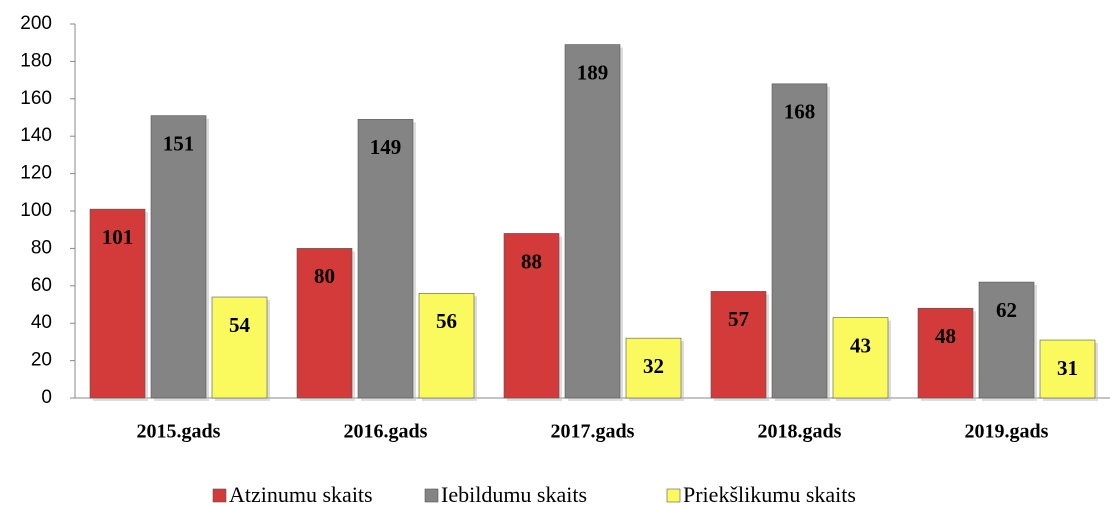 The image size is (1110, 508). I want to click on data-label: 31, so click(1067, 368).